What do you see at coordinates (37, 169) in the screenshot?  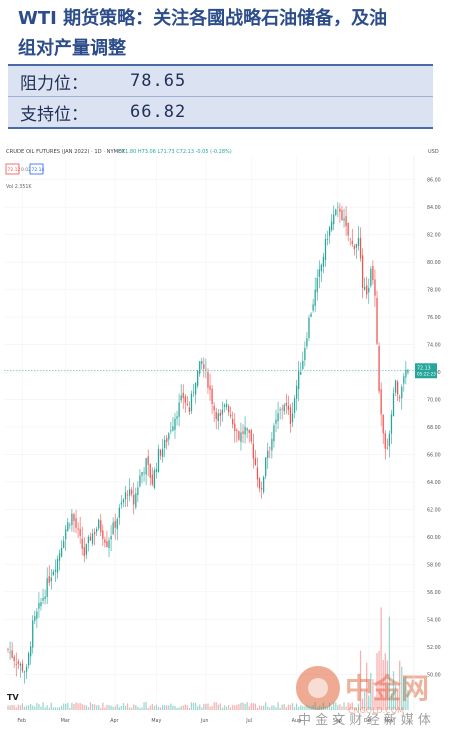 I see `price-box-buy: 72.14` at bounding box center [37, 169].